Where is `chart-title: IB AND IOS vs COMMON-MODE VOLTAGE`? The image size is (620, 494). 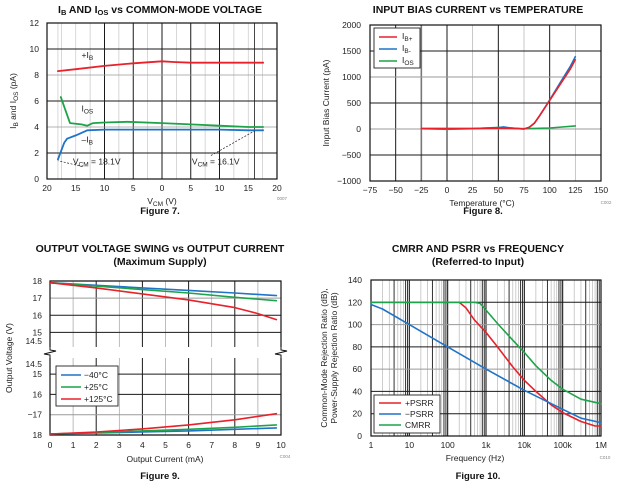 chart-title: IB AND IOS vs COMMON-MODE VOLTAGE is located at coordinates (160, 10).